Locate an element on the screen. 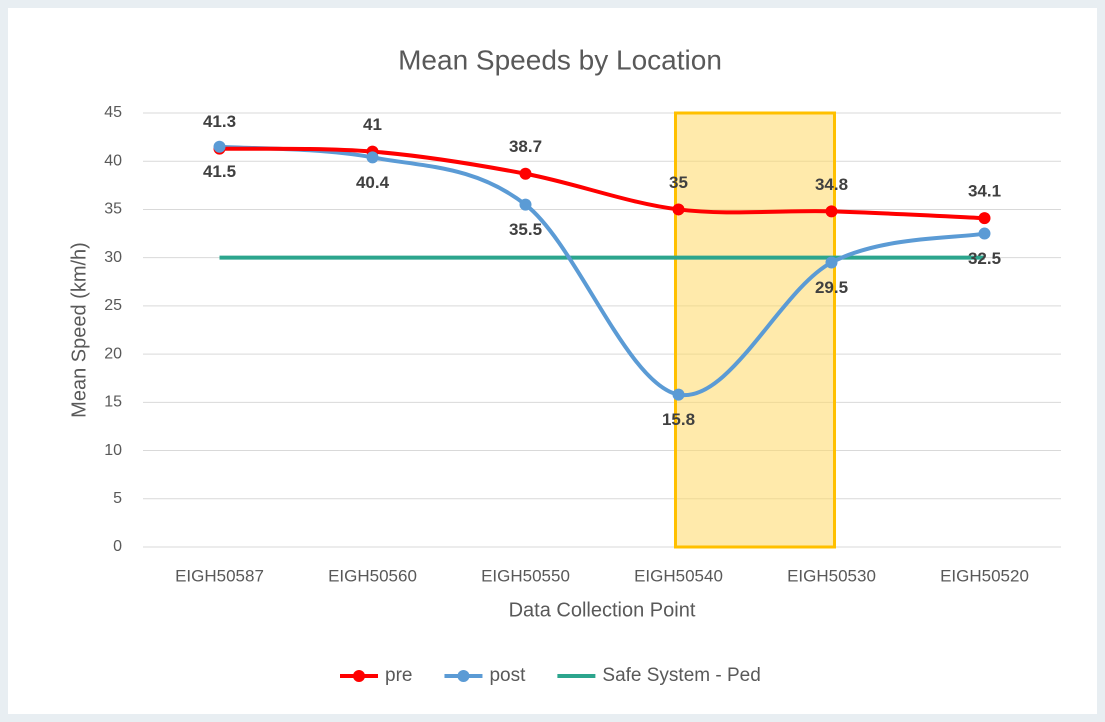 Image resolution: width=1105 pixels, height=722 pixels. x-tick-label: EIGH50530 is located at coordinates (831, 575).